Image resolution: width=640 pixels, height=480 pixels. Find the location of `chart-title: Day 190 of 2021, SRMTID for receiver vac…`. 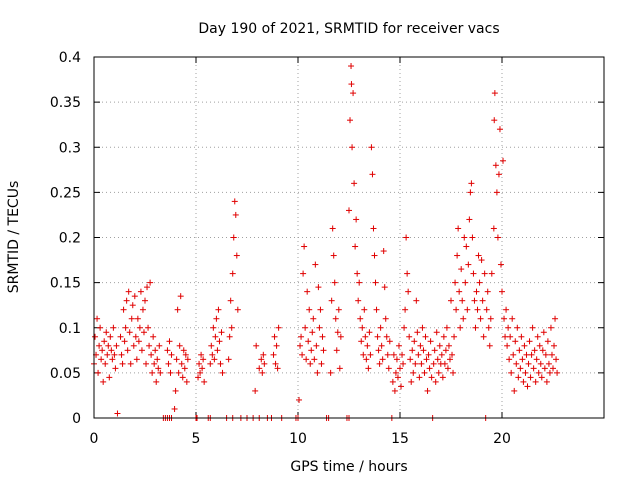

chart-title: Day 190 of 2021, SRMTID for receiver vac… is located at coordinates (348, 29).